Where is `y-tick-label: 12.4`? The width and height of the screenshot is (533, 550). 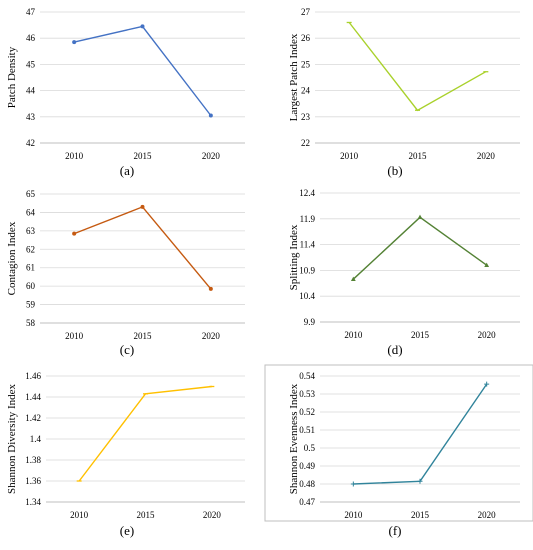 y-tick-label: 12.4 is located at coordinates (307, 193).